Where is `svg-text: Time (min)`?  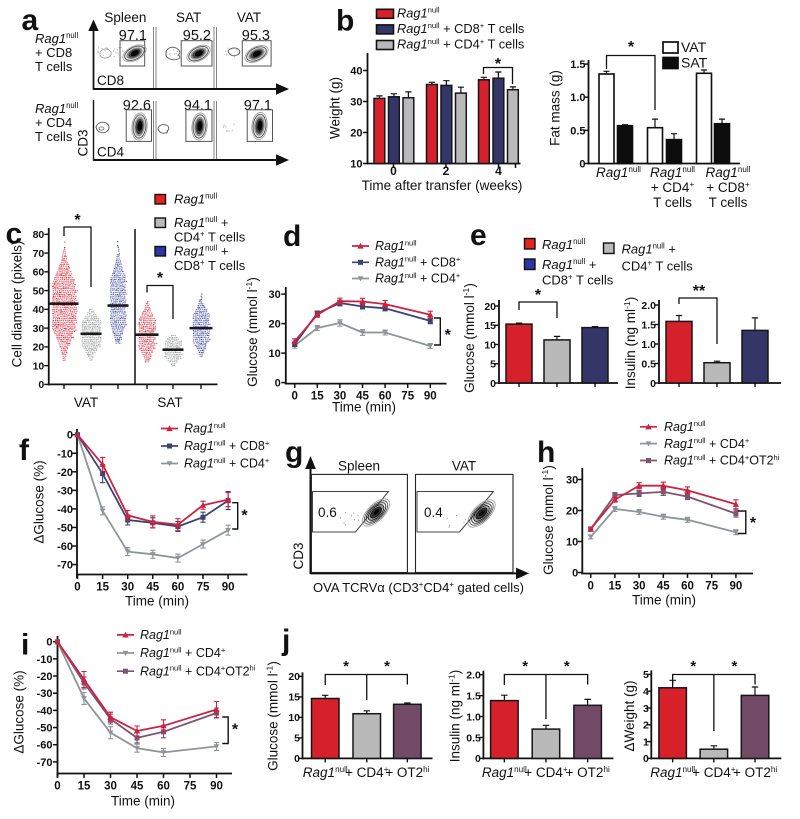
svg-text: Time (min) is located at coordinates (157, 601).